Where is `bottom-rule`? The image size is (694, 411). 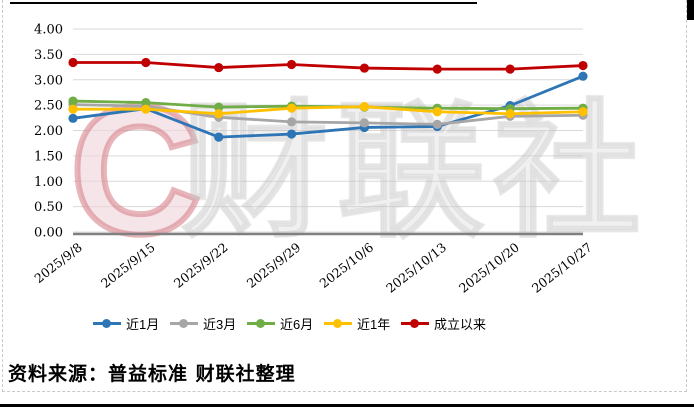
bottom-rule is located at coordinates (347, 405).